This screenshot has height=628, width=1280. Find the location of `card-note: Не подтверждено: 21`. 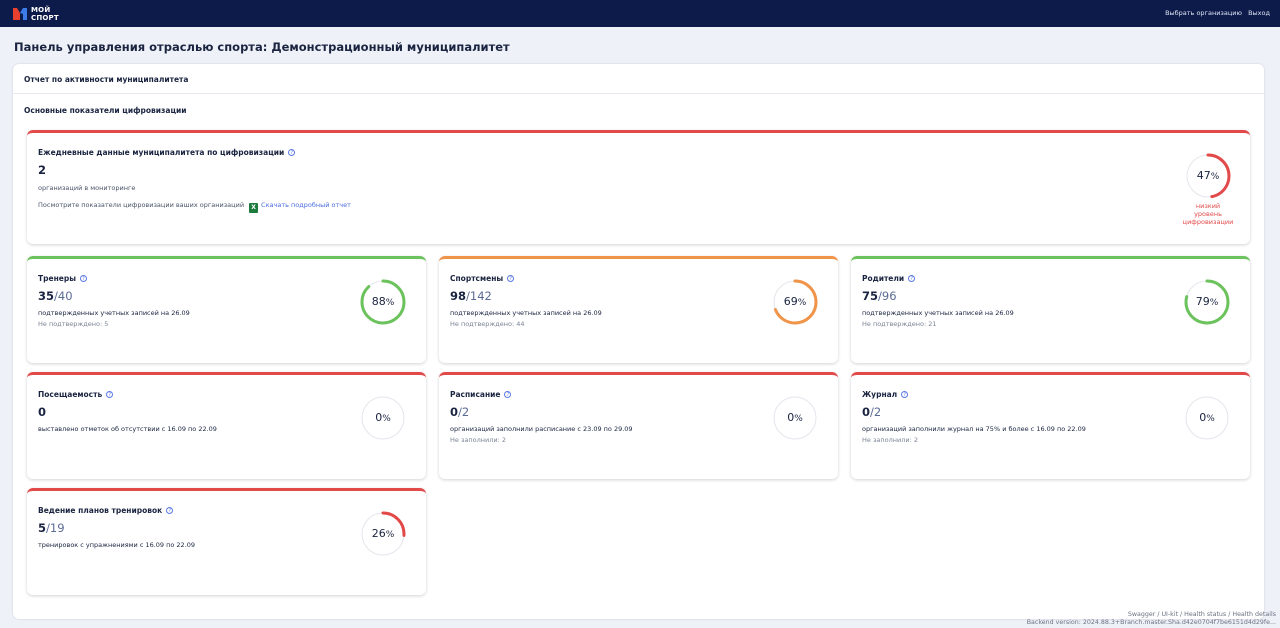

card-note: Не подтверждено: 21 is located at coordinates (899, 324).